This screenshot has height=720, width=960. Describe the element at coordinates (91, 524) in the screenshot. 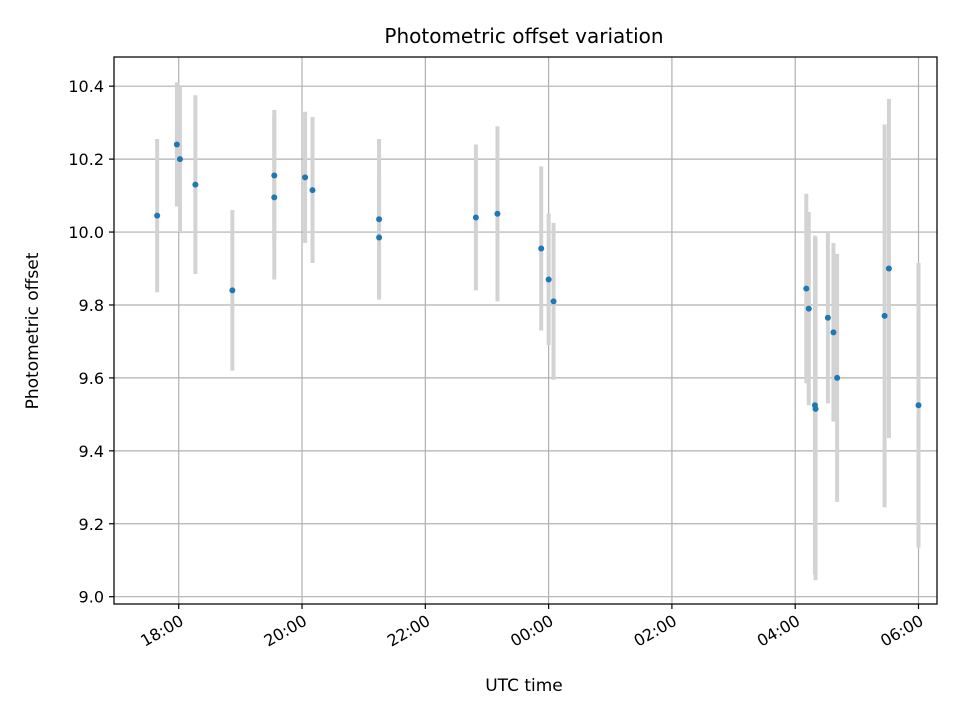

I see `y-tick-label: 9.2` at that location.